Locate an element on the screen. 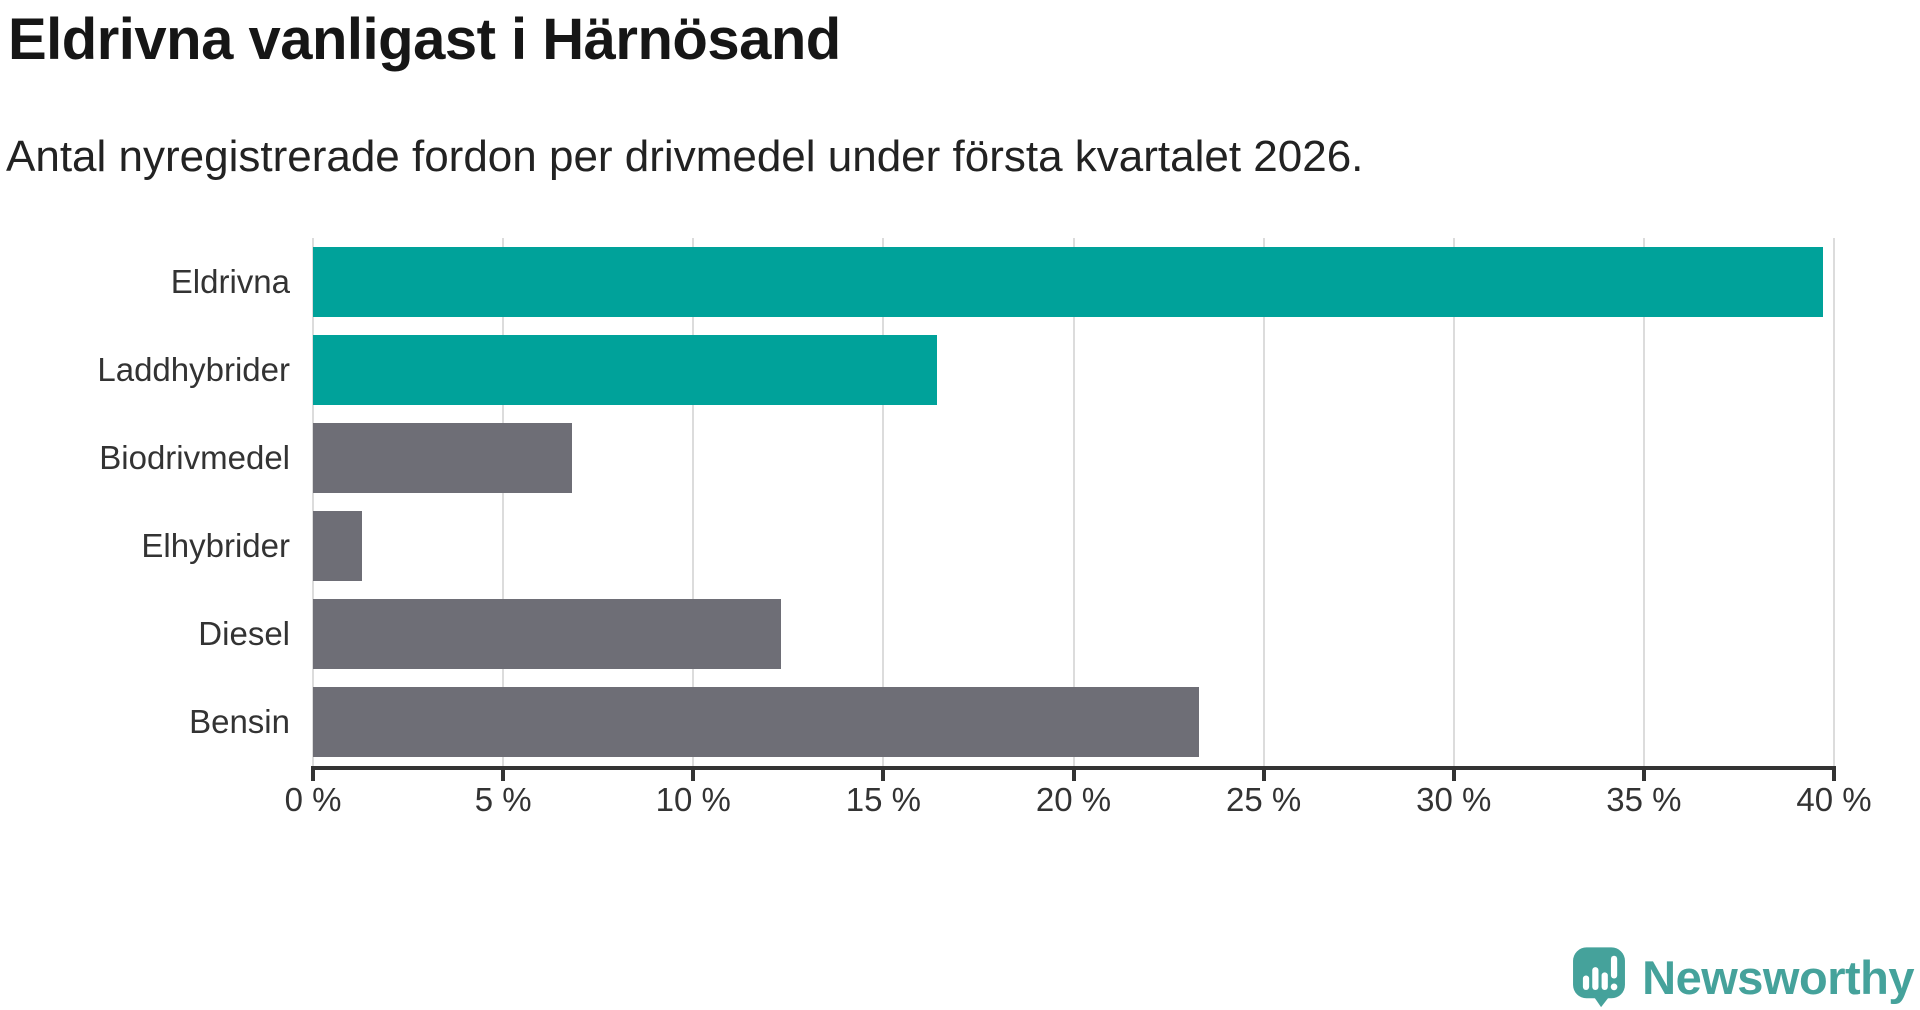  x-axis-tick-label: 30 % is located at coordinates (1454, 799).